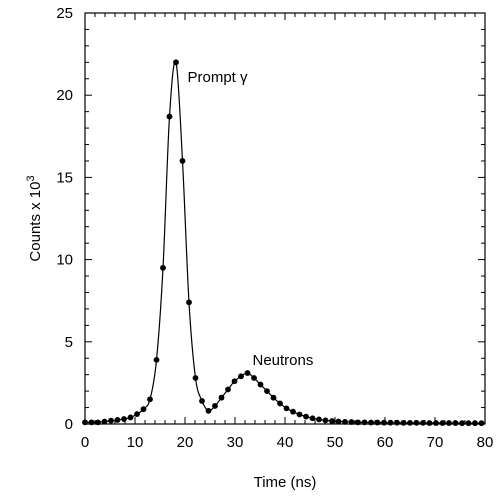 This screenshot has height=499, width=500. What do you see at coordinates (335, 442) in the screenshot?
I see `x-tick-label: 50` at bounding box center [335, 442].